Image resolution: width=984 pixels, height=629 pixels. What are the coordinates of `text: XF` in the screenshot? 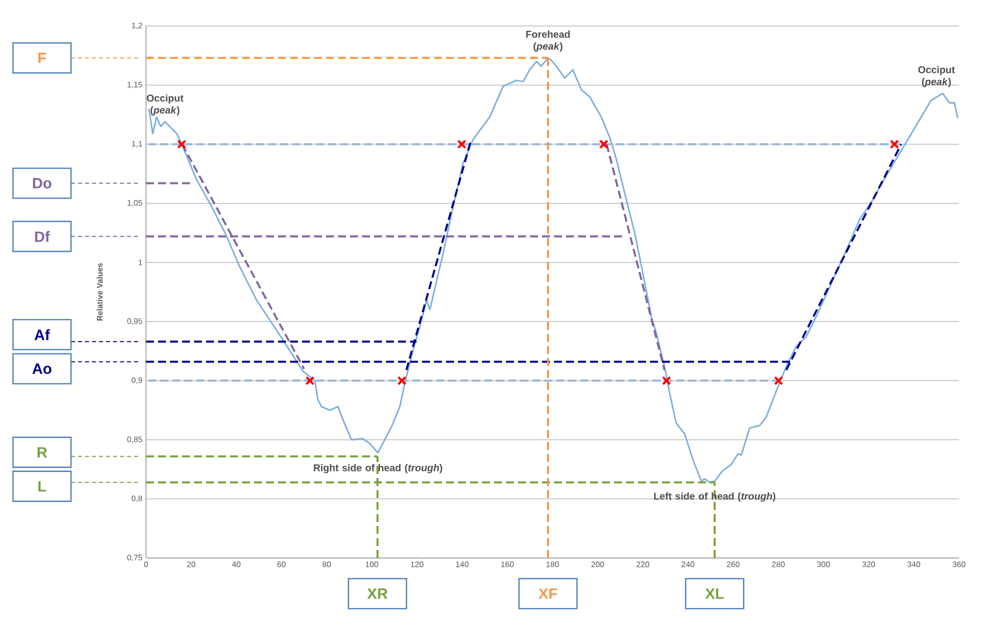 It's located at (547, 593).